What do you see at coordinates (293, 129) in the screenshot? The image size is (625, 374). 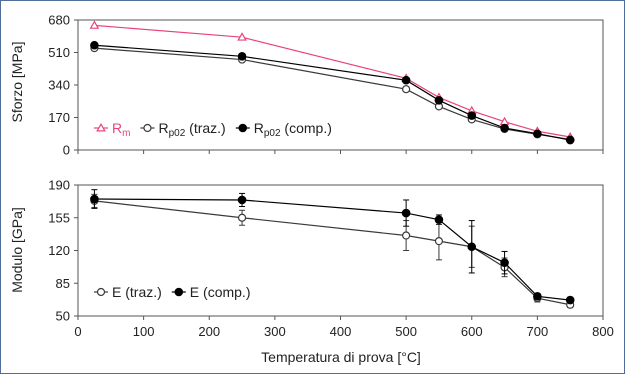 I see `top-legend-3-label: Rp02 (comp.)` at bounding box center [293, 129].